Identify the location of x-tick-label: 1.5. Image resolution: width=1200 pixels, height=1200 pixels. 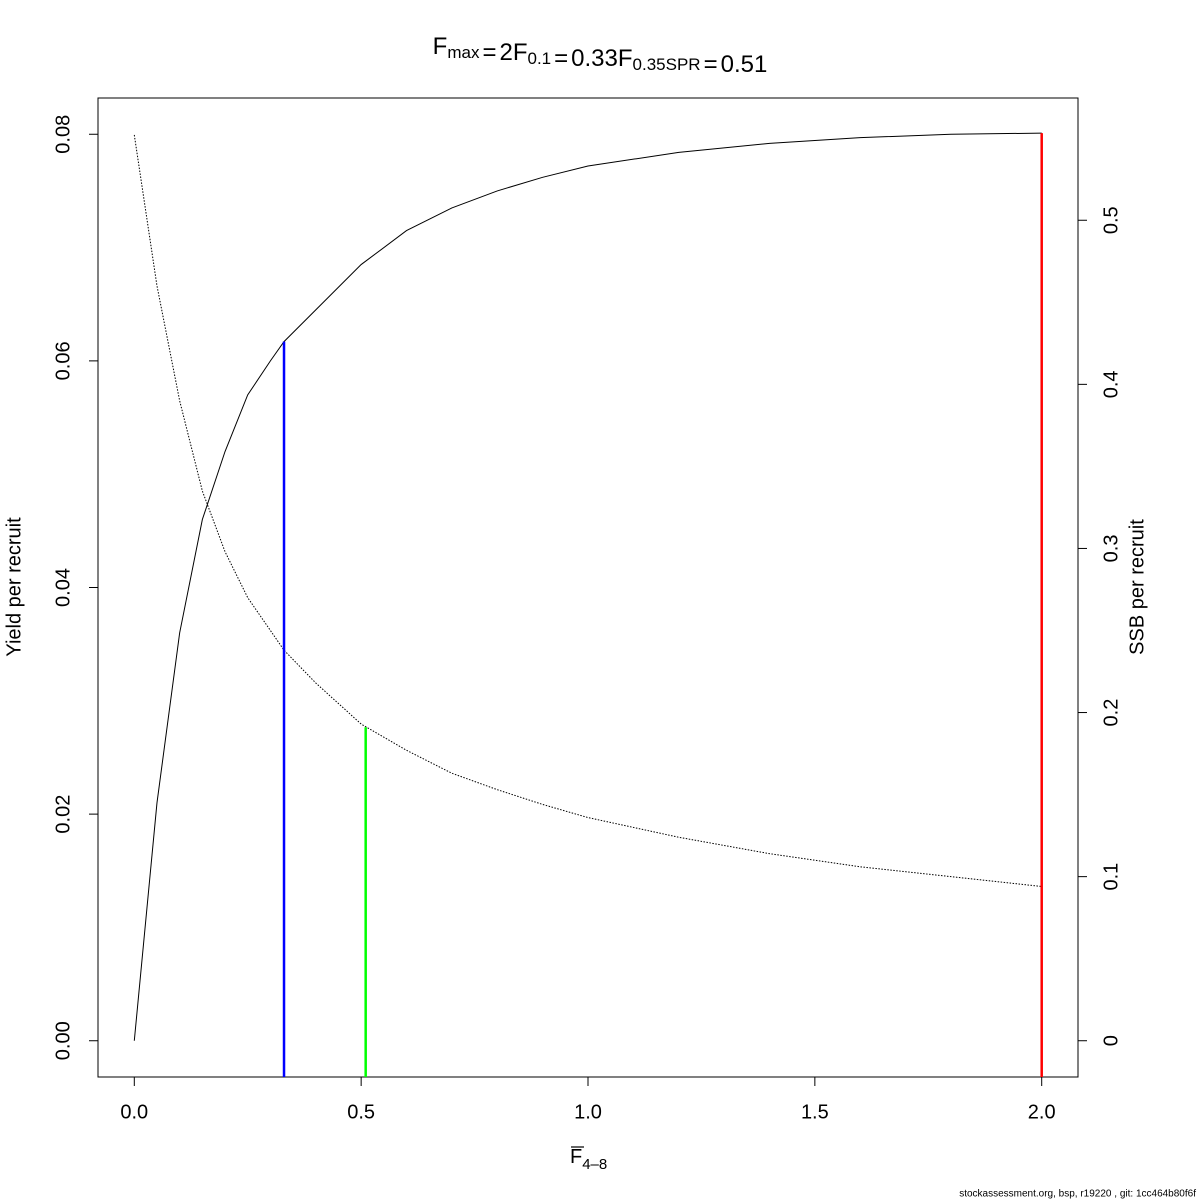
(815, 1112).